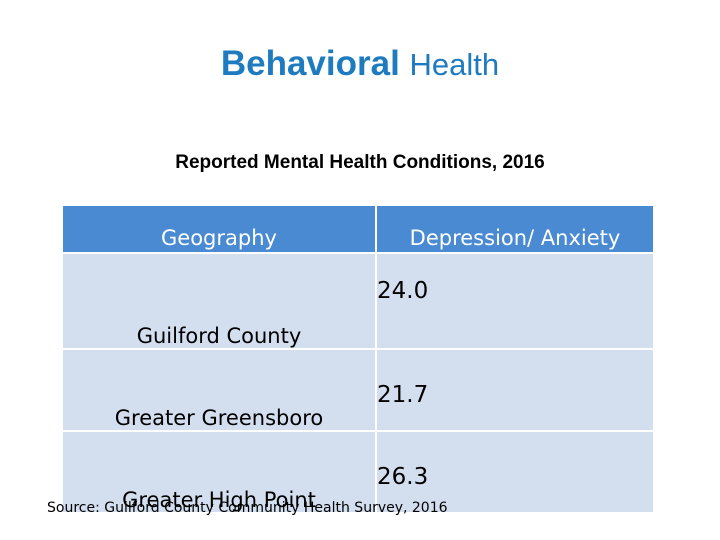 The width and height of the screenshot is (720, 540). I want to click on column-header-geography: Geography, so click(219, 229).